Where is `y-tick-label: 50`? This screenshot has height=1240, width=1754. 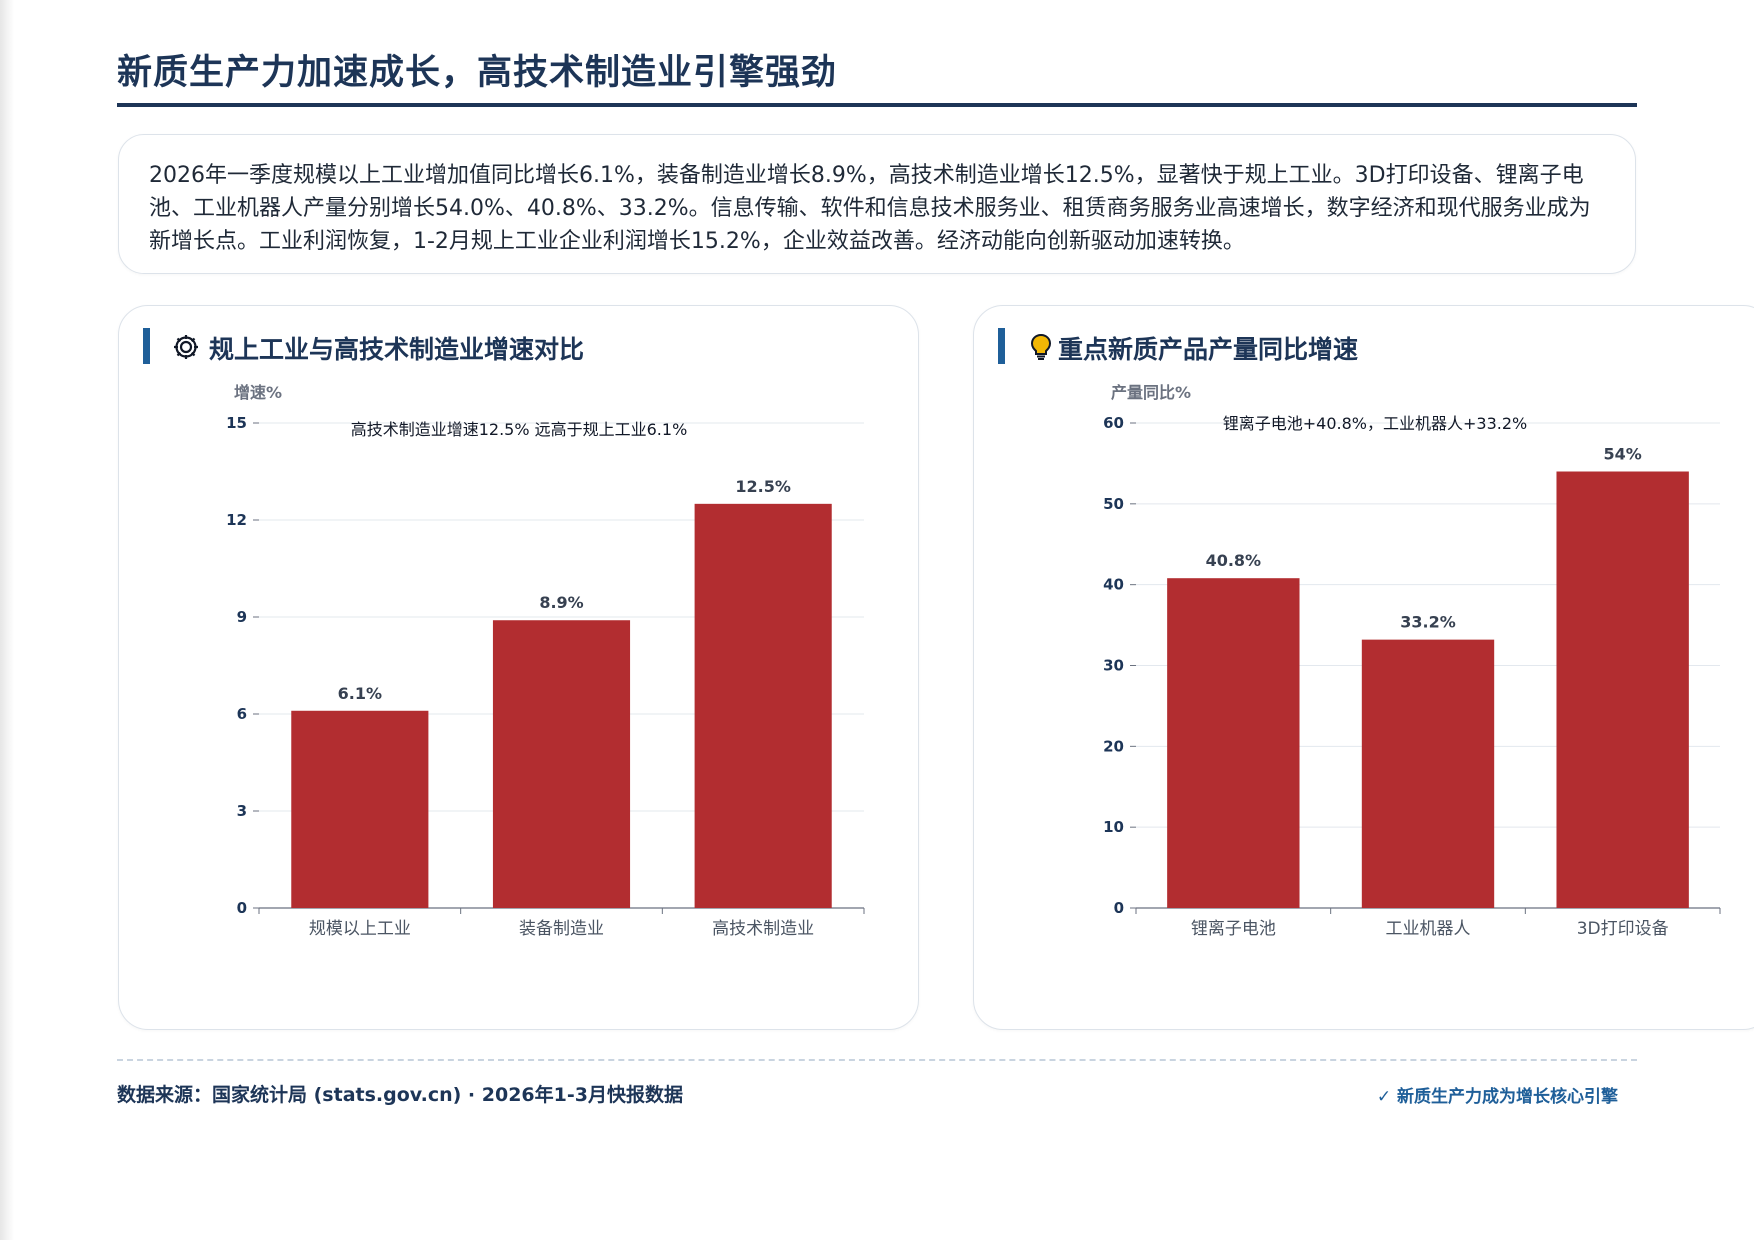
y-tick-label: 50 is located at coordinates (1113, 504).